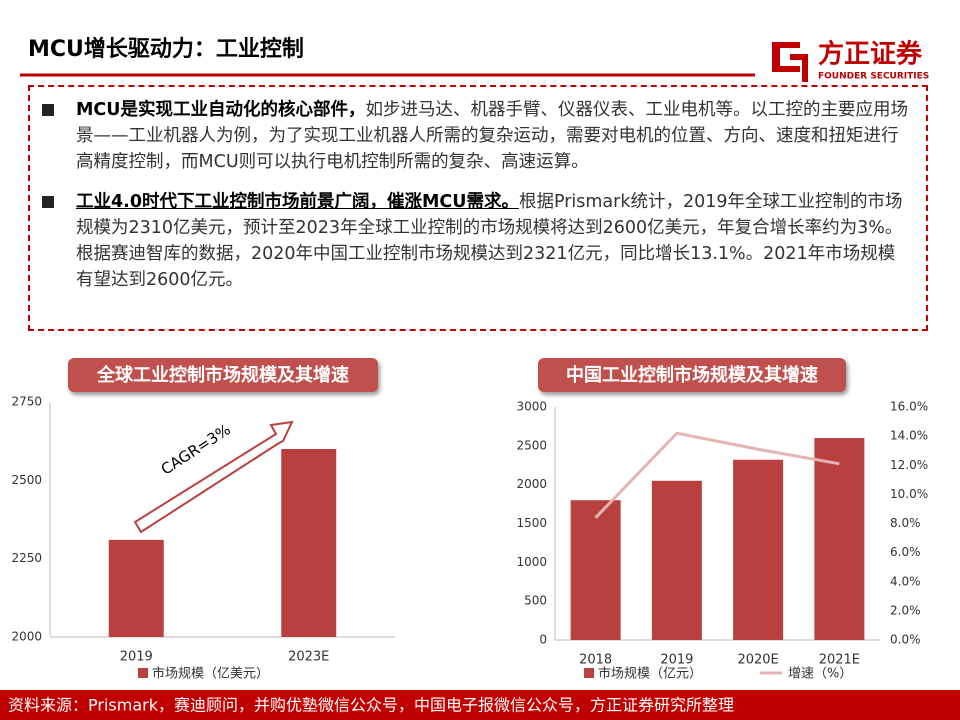  What do you see at coordinates (905, 523) in the screenshot?
I see `y2-tick-label: 8.0%` at bounding box center [905, 523].